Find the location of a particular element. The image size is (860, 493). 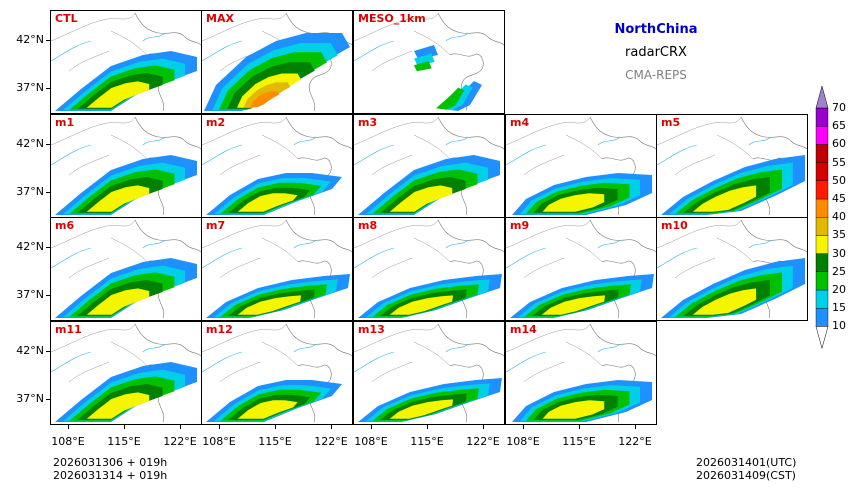

region-title: NorthChina is located at coordinates (656, 29).